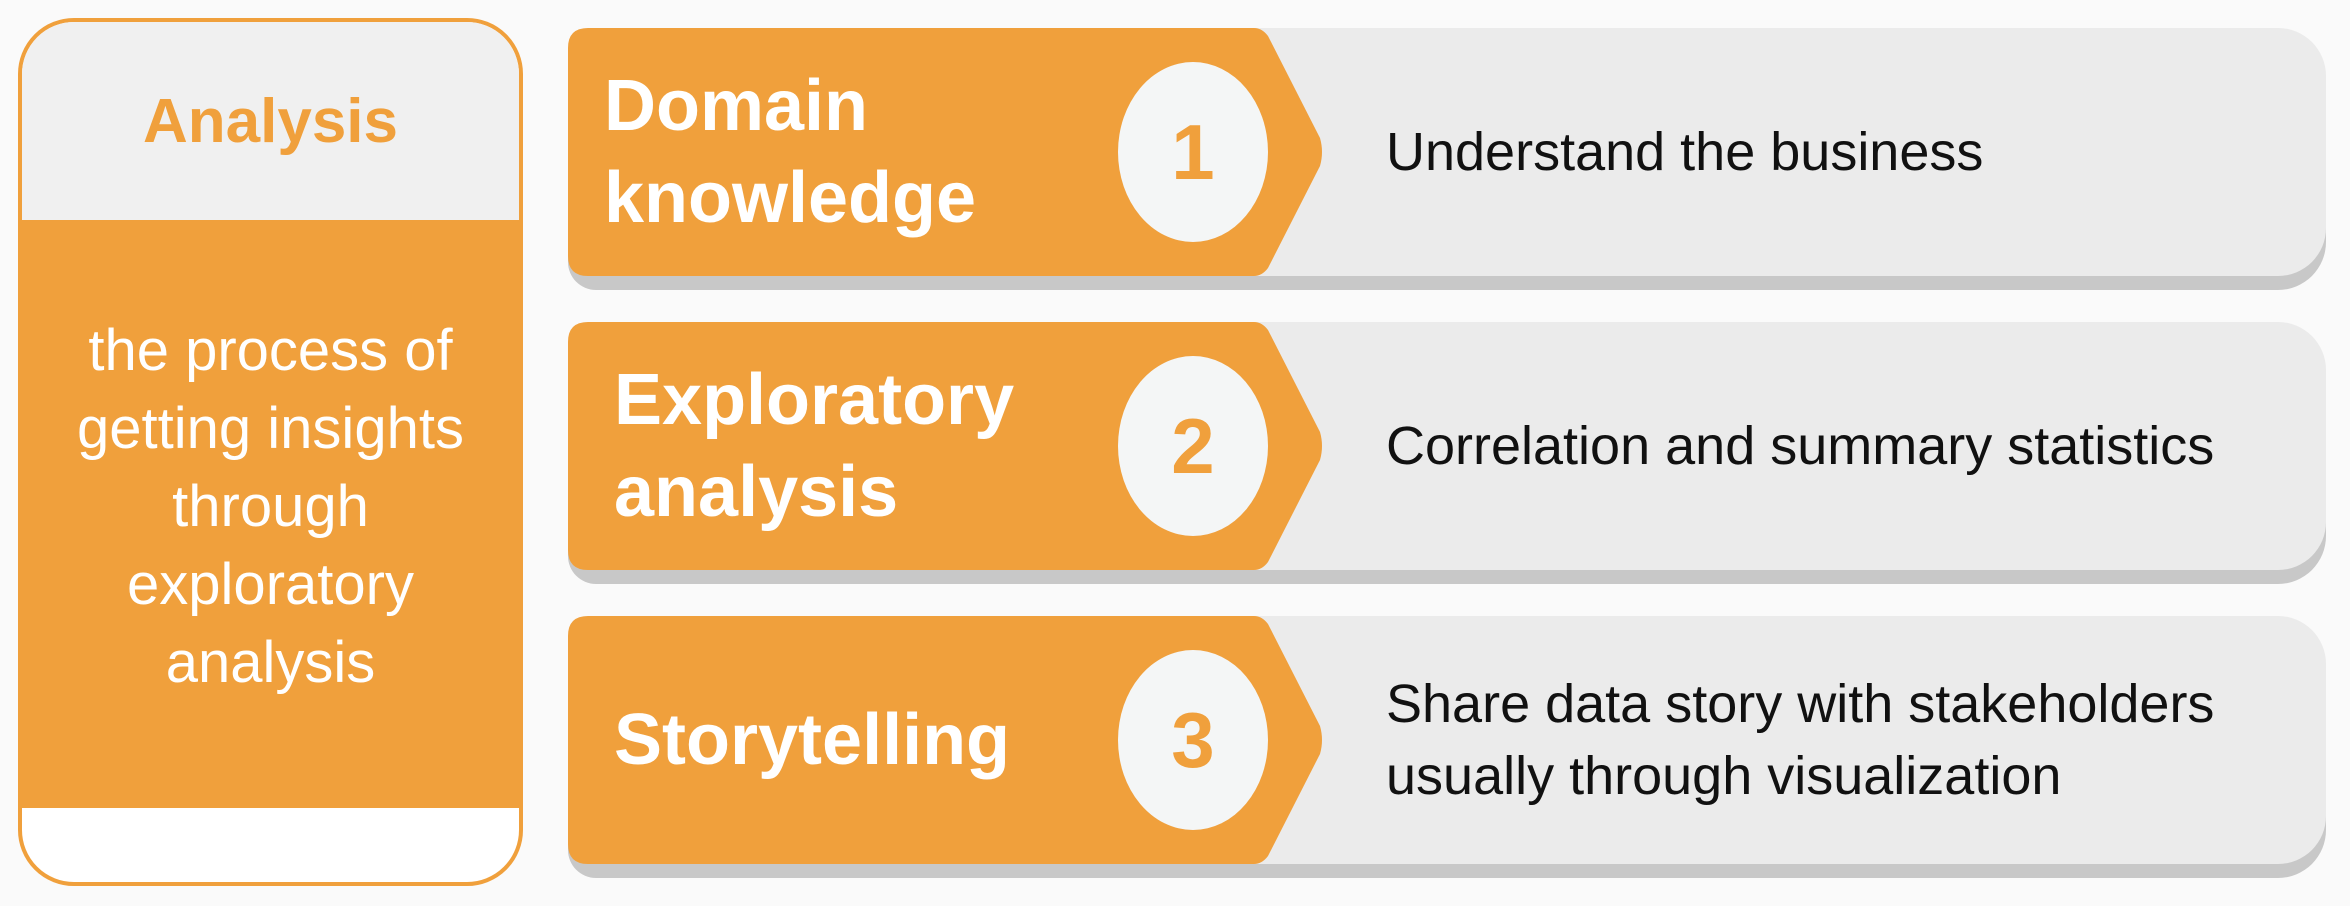 The image size is (2350, 906). Describe the element at coordinates (1800, 446) in the screenshot. I see `step-description: Correlation and summary statistics` at that location.